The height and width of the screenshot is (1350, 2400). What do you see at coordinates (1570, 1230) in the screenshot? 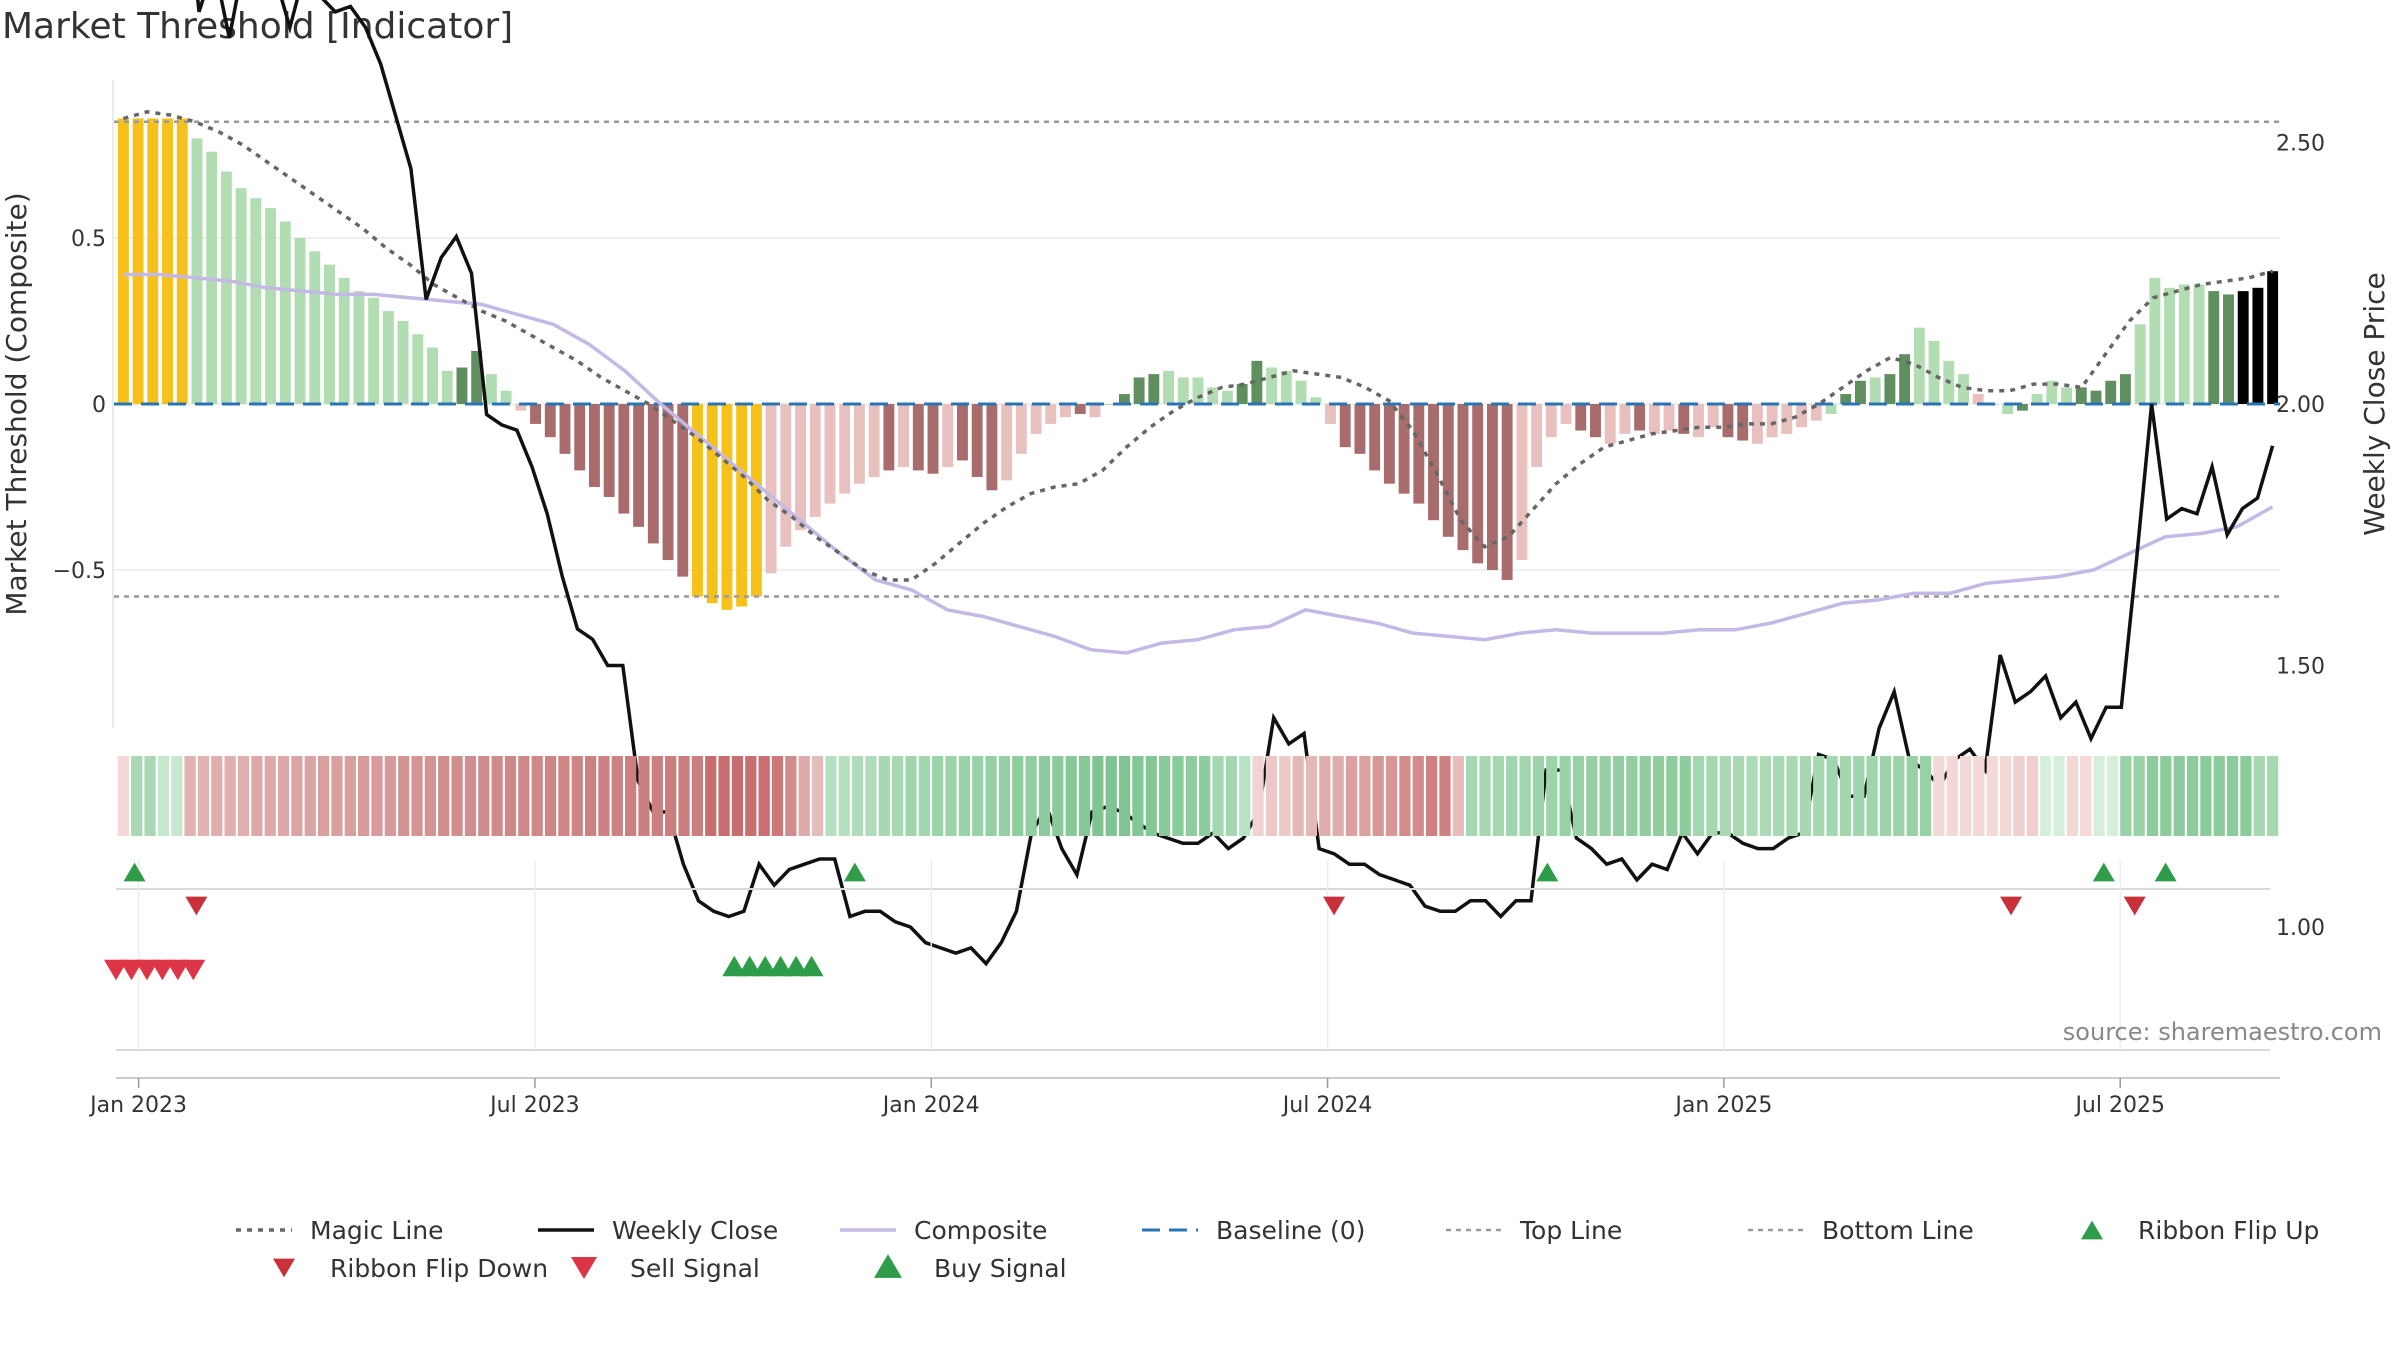
I see `legend-label: Top Line` at bounding box center [1570, 1230].